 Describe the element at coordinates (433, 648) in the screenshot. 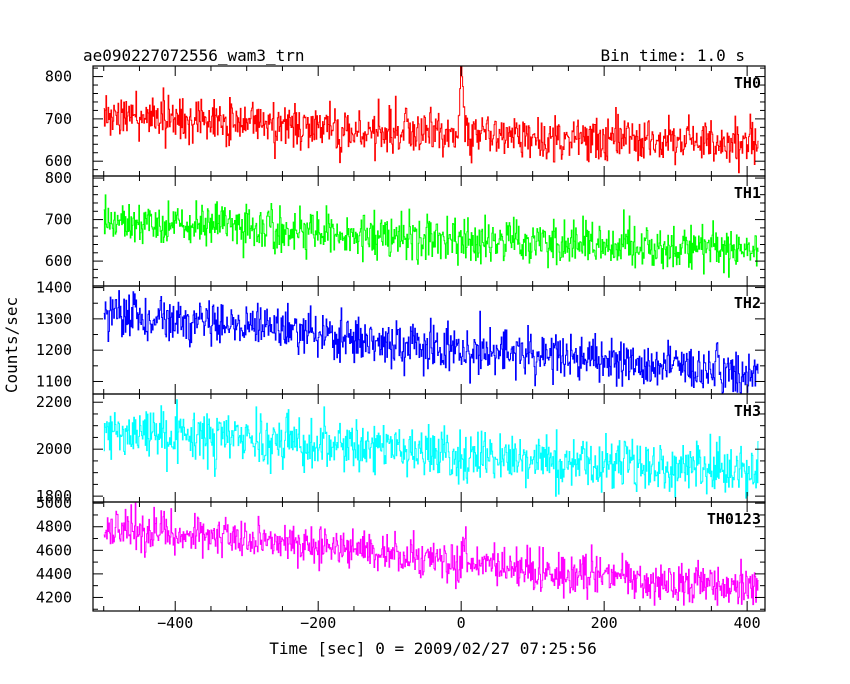

I see `x-axis-label: Time [sec] 0 = 2009/02/27 07:25:56` at that location.